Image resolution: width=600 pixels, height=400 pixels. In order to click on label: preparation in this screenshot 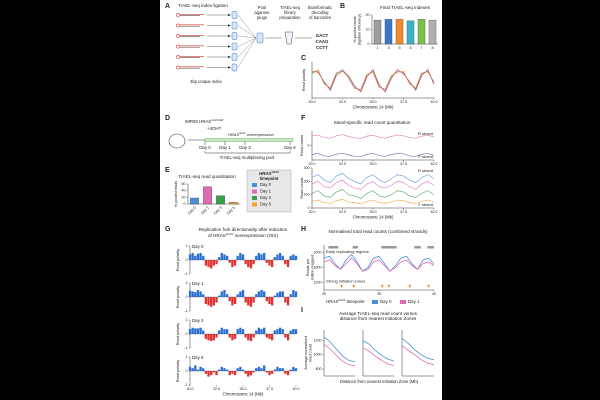, I will do `click(290, 17)`.